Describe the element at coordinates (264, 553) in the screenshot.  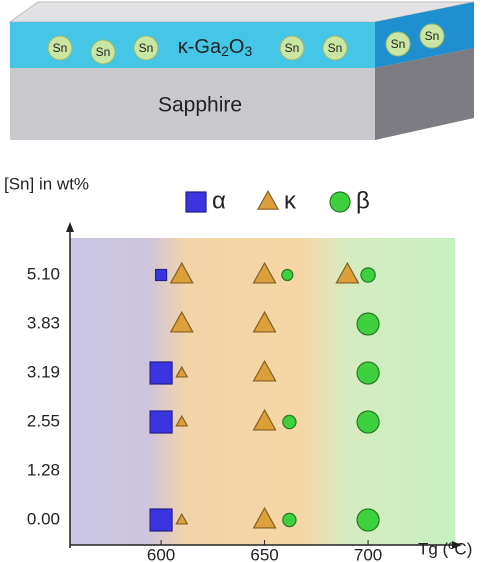
I see `x-tick-label: 650` at that location.